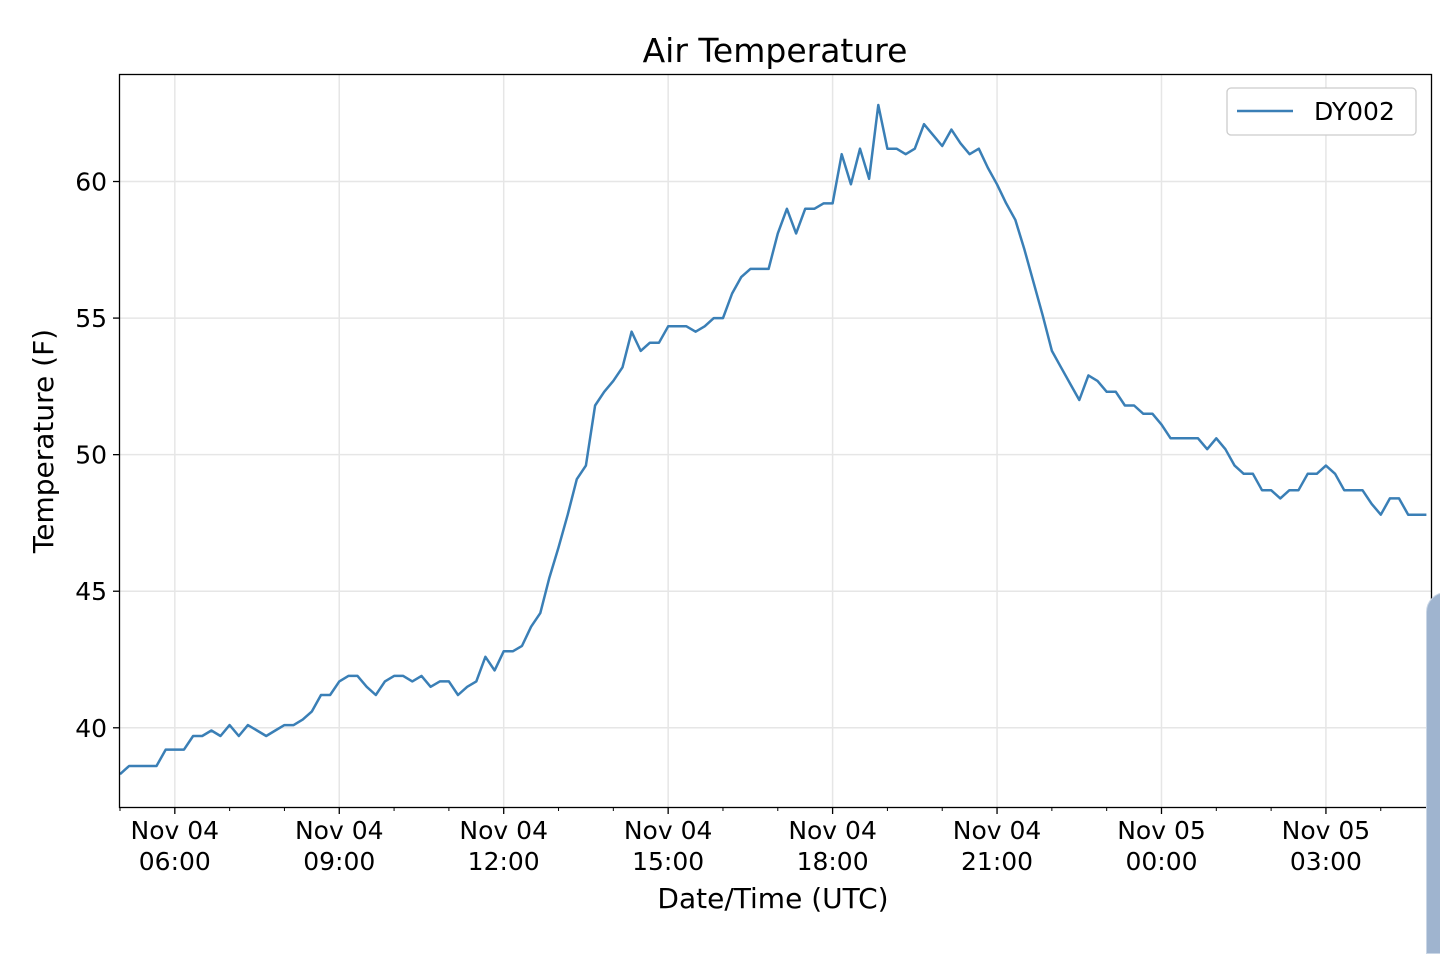 This screenshot has width=1440, height=954. I want to click on x-tick-label-time: 06:00, so click(175, 861).